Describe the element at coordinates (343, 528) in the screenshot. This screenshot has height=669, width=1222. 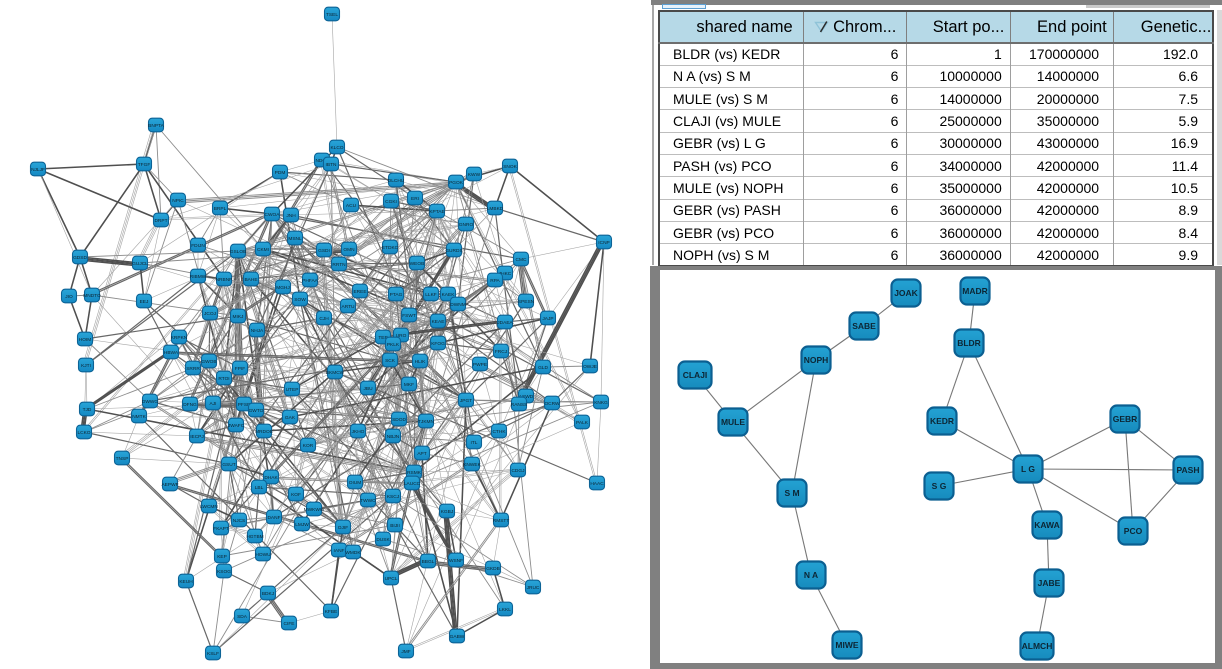
I see `svg-text: OJIF` at that location.